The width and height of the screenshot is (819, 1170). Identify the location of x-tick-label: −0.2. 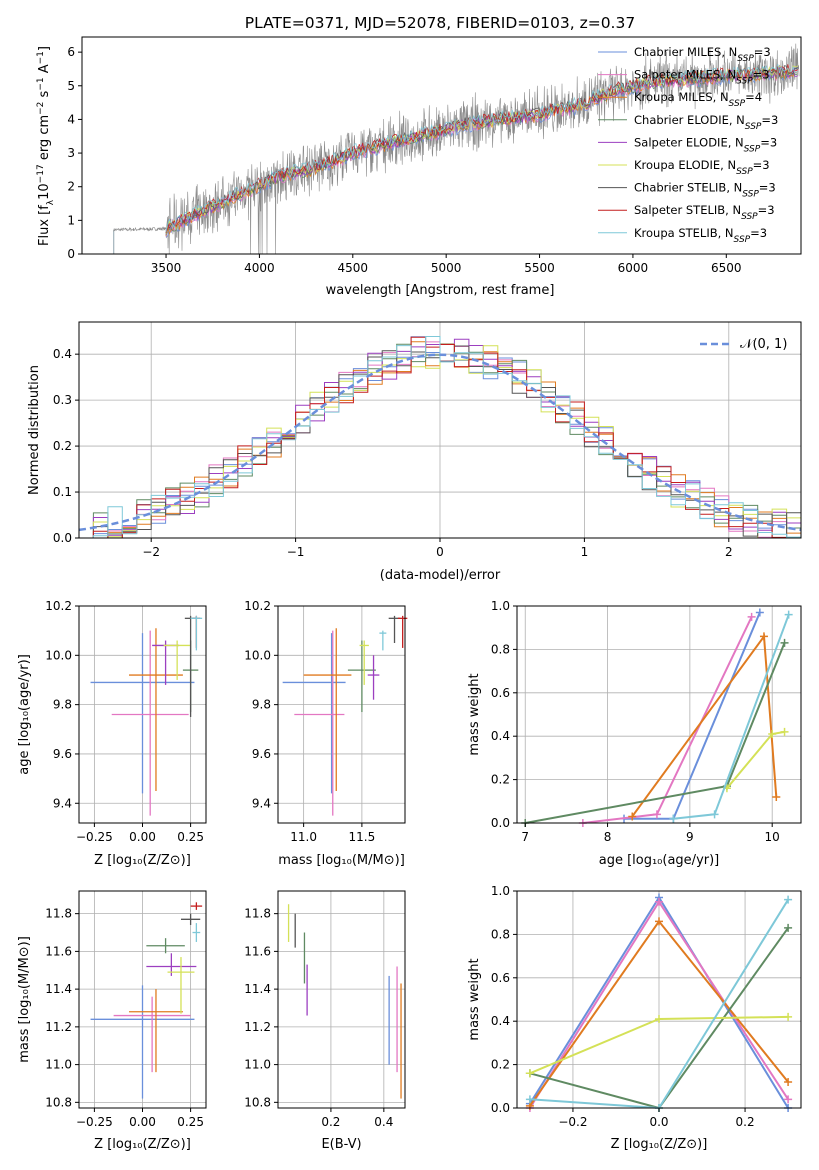
(572, 1122).